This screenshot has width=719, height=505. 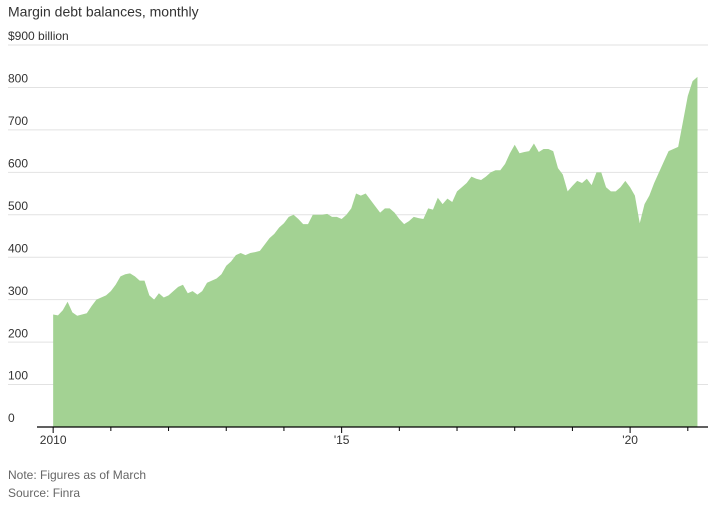 What do you see at coordinates (44, 493) in the screenshot?
I see `source: Source: Finra` at bounding box center [44, 493].